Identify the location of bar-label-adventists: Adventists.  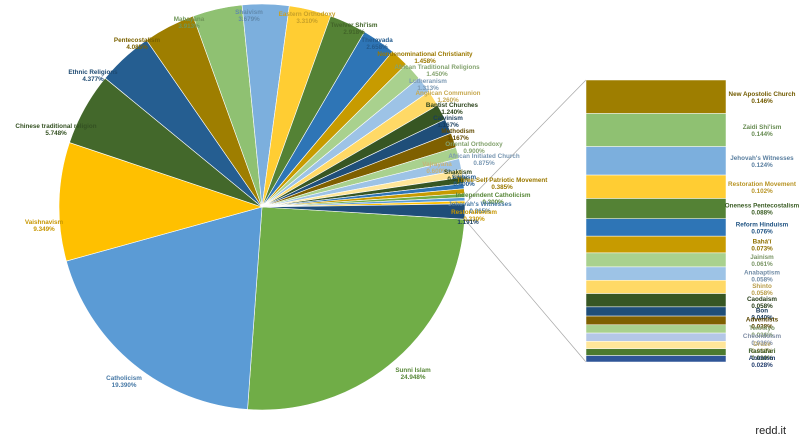
(762, 319).